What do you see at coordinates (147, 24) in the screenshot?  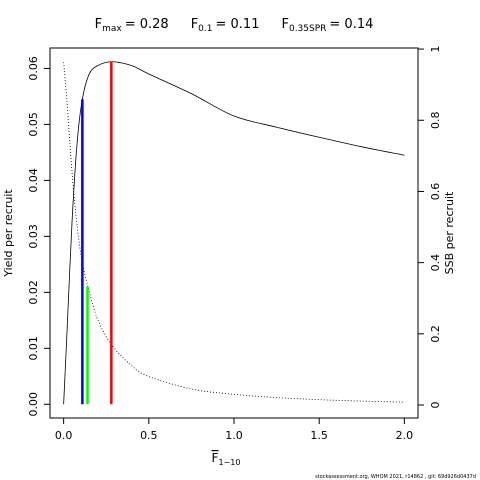 I see `title-value: = 0.28` at bounding box center [147, 24].